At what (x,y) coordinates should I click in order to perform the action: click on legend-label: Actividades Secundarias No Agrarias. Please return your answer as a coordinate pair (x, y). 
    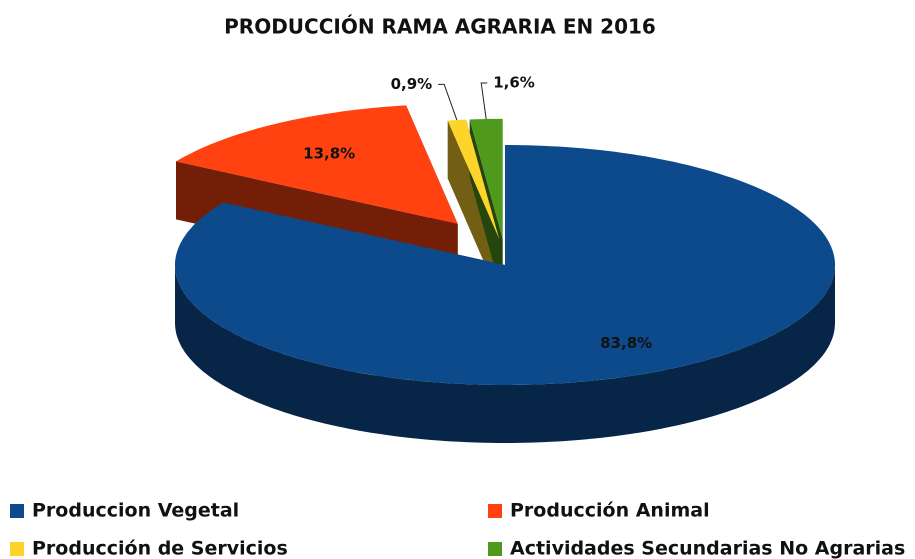
    Looking at the image, I should click on (707, 548).